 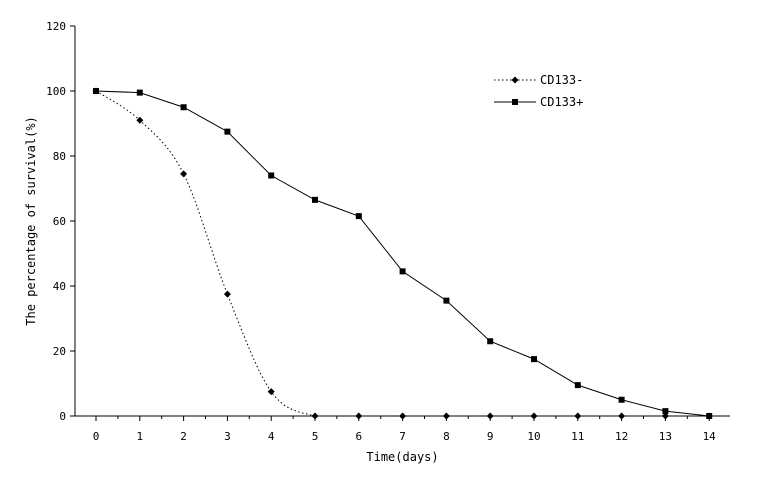 I want to click on y-tick-label: 60, so click(x=59, y=221).